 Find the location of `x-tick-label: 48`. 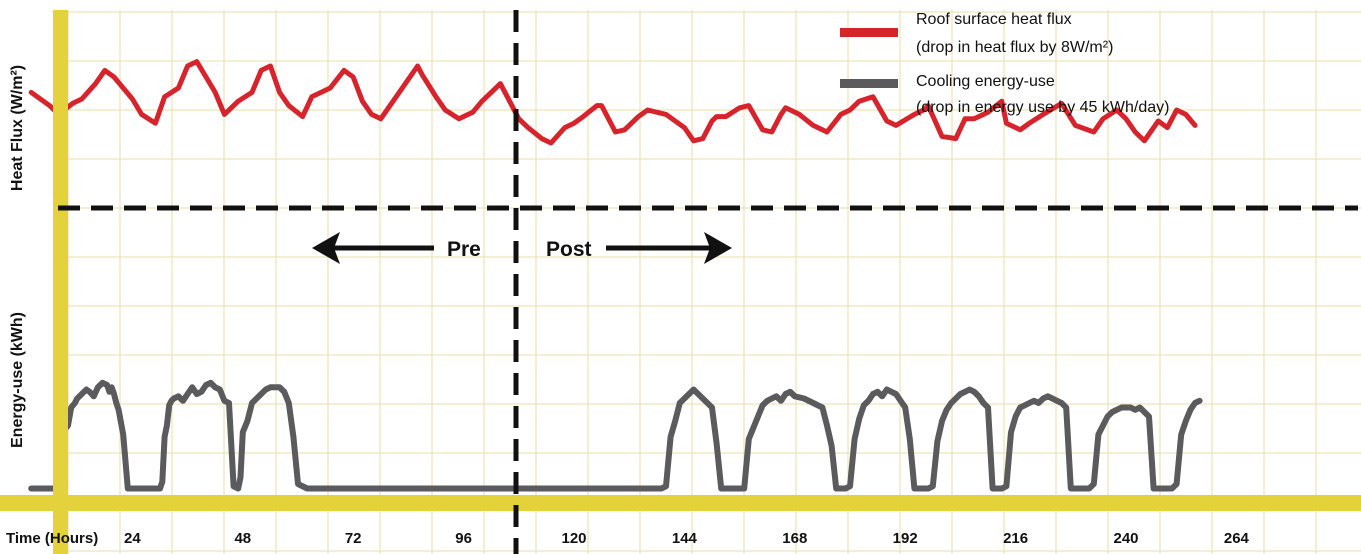

x-tick-label: 48 is located at coordinates (242, 538).